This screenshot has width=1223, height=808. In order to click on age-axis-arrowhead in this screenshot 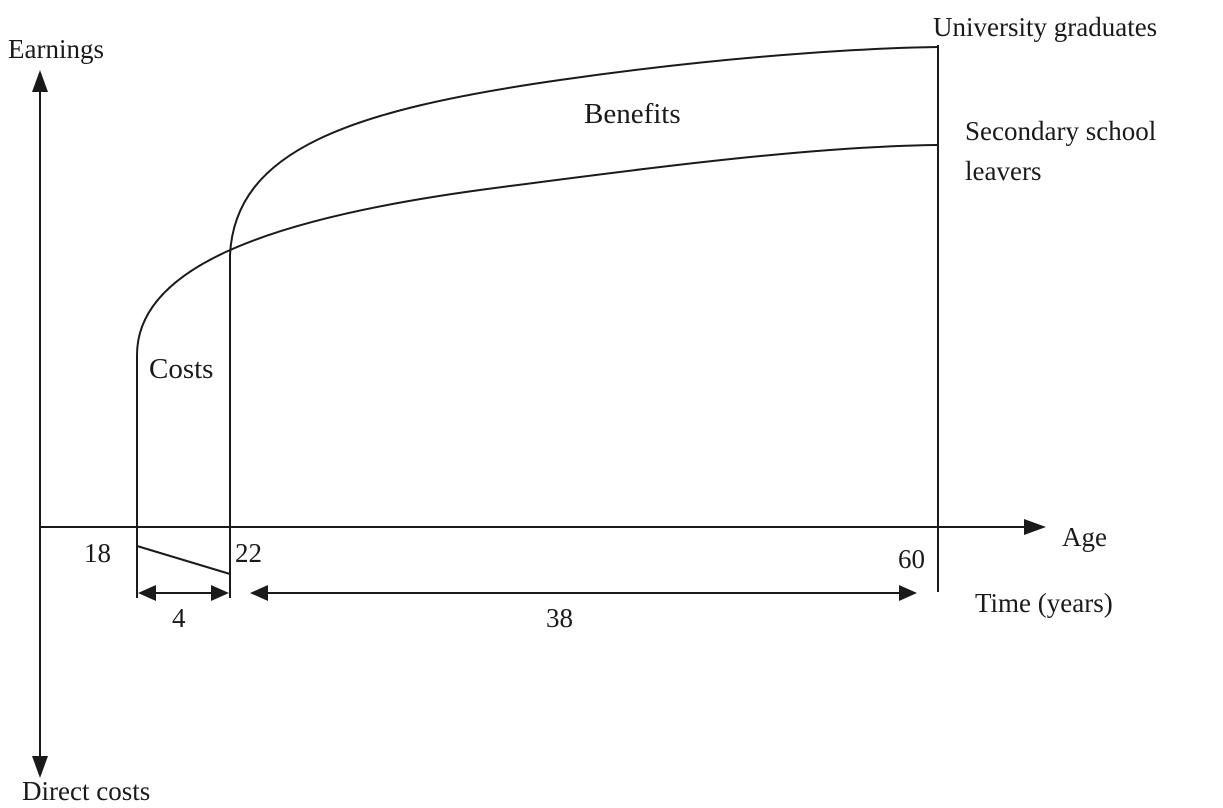, I will do `click(1035, 527)`.